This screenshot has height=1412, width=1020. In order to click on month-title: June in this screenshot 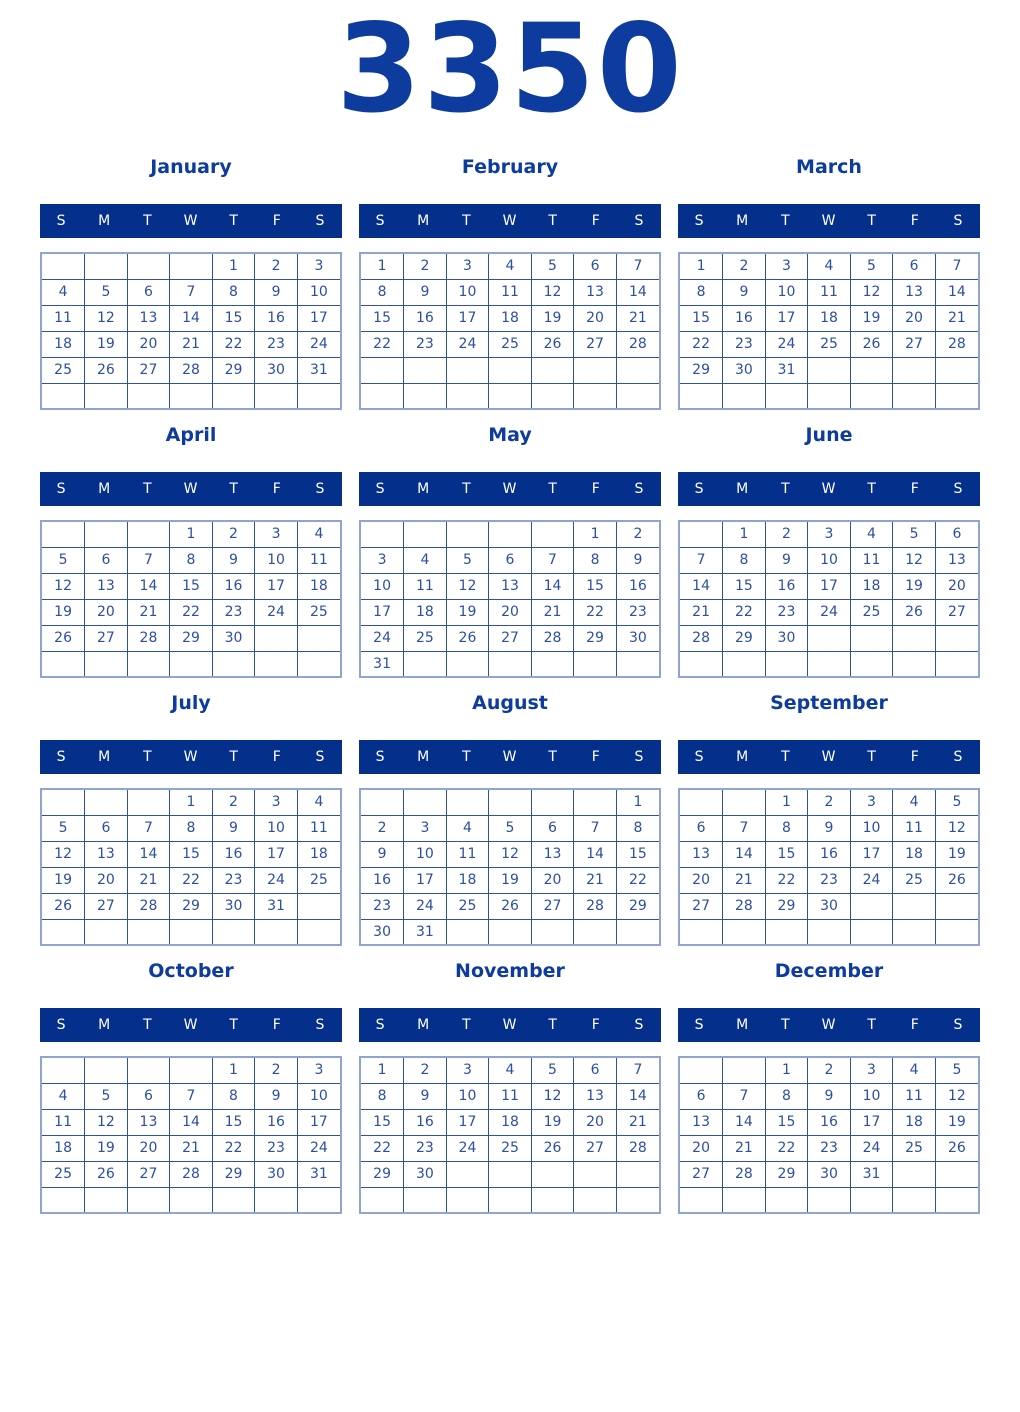, I will do `click(829, 435)`.